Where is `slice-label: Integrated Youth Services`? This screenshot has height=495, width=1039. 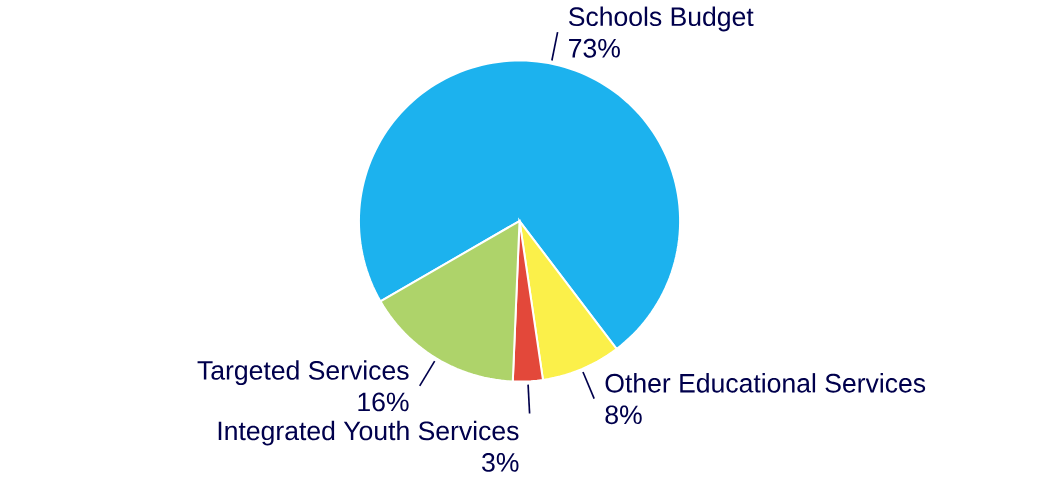
slice-label: Integrated Youth Services is located at coordinates (368, 433).